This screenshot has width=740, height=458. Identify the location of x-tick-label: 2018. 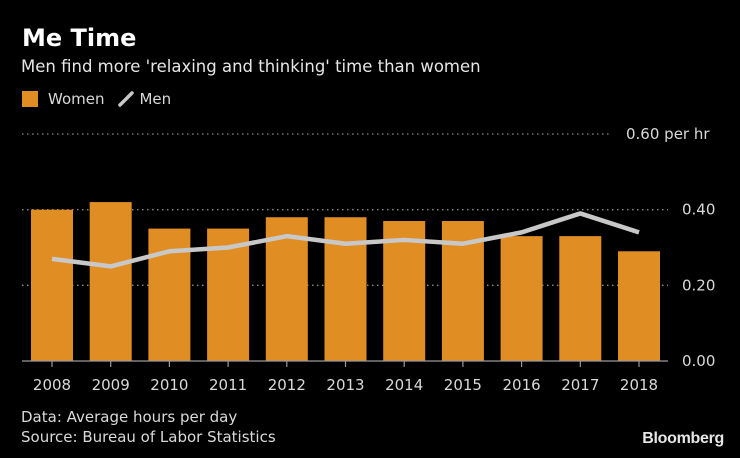
(639, 385).